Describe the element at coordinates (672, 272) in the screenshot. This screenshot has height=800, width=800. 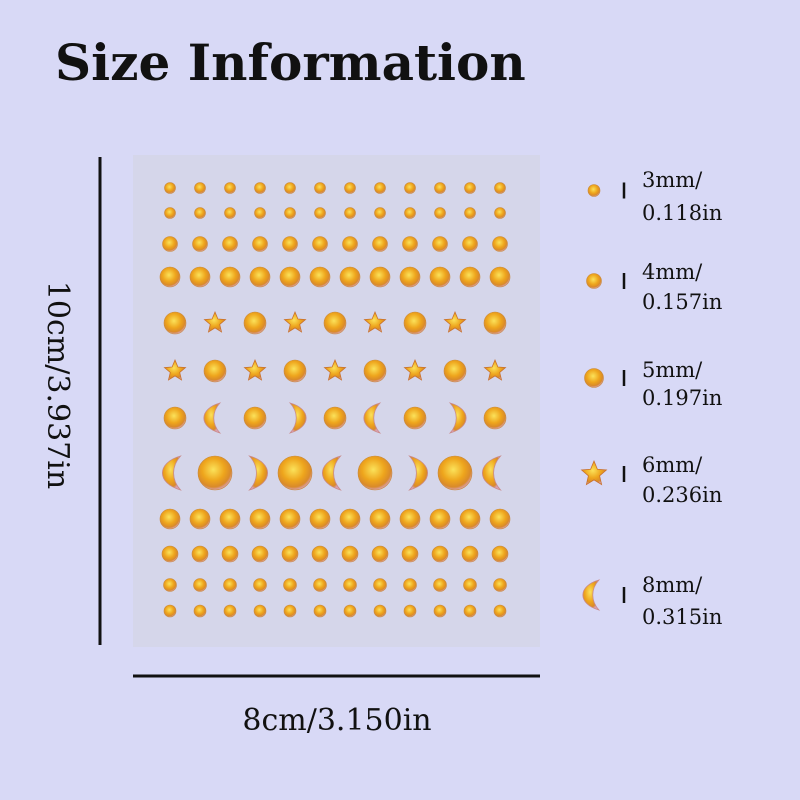
I see `legend-mm: 4mm/` at that location.